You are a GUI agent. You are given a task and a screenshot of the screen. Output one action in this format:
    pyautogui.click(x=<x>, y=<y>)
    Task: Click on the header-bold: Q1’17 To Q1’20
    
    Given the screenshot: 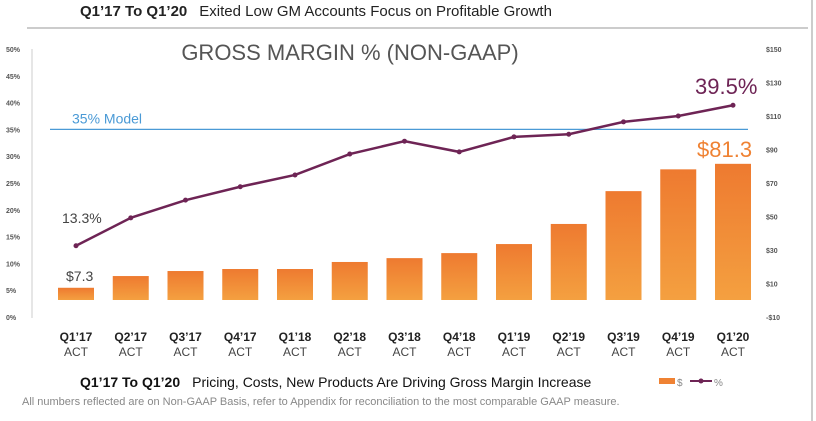 What is the action you would take?
    pyautogui.click(x=133, y=11)
    